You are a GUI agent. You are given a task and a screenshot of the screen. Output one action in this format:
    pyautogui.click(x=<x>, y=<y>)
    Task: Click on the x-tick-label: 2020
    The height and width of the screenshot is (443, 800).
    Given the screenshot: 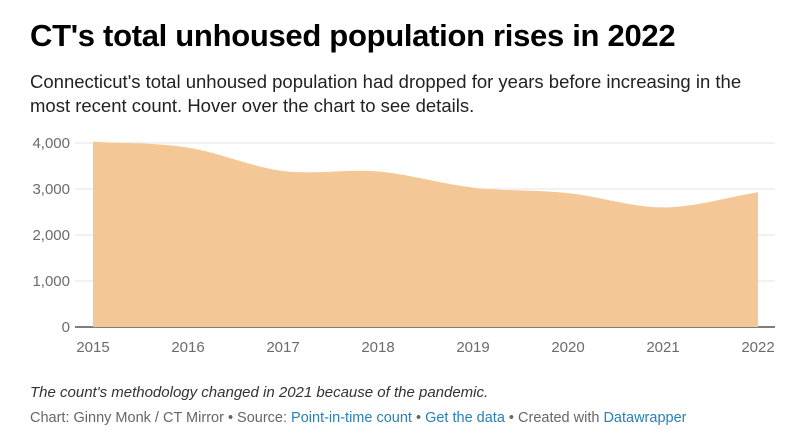 What is the action you would take?
    pyautogui.click(x=567, y=347)
    